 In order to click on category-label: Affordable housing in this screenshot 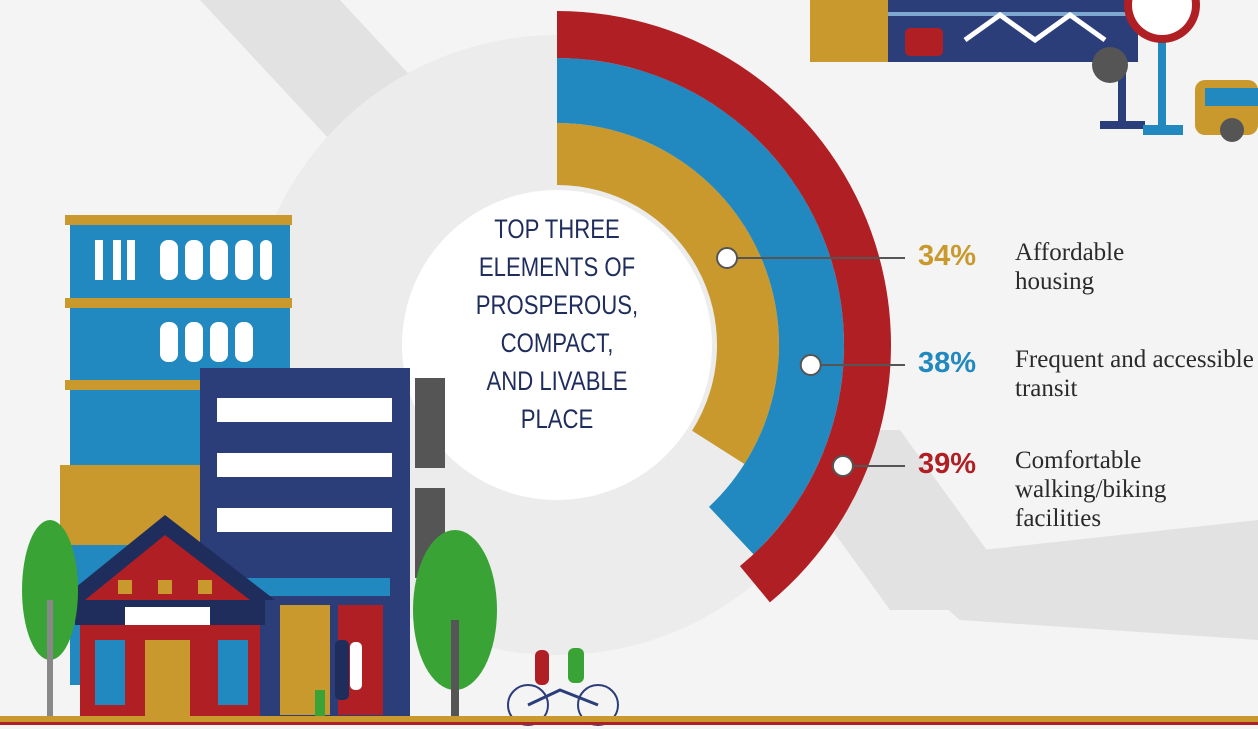, I will do `click(1070, 267)`.